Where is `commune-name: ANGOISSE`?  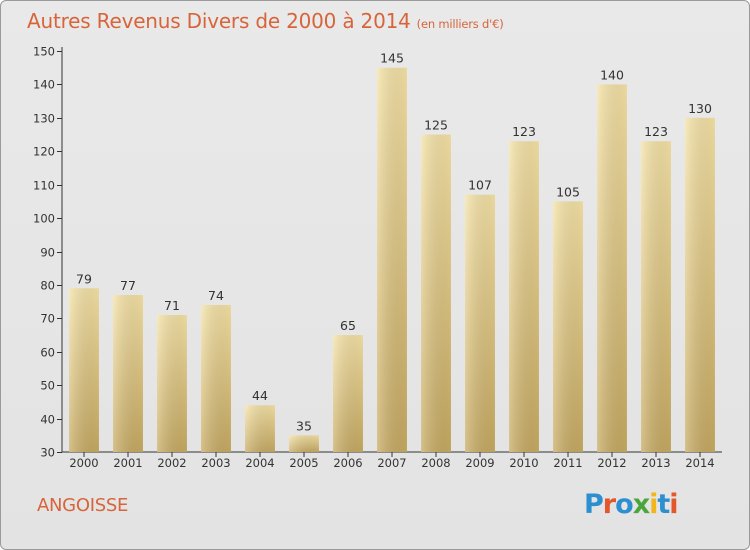 commune-name: ANGOISSE is located at coordinates (83, 505).